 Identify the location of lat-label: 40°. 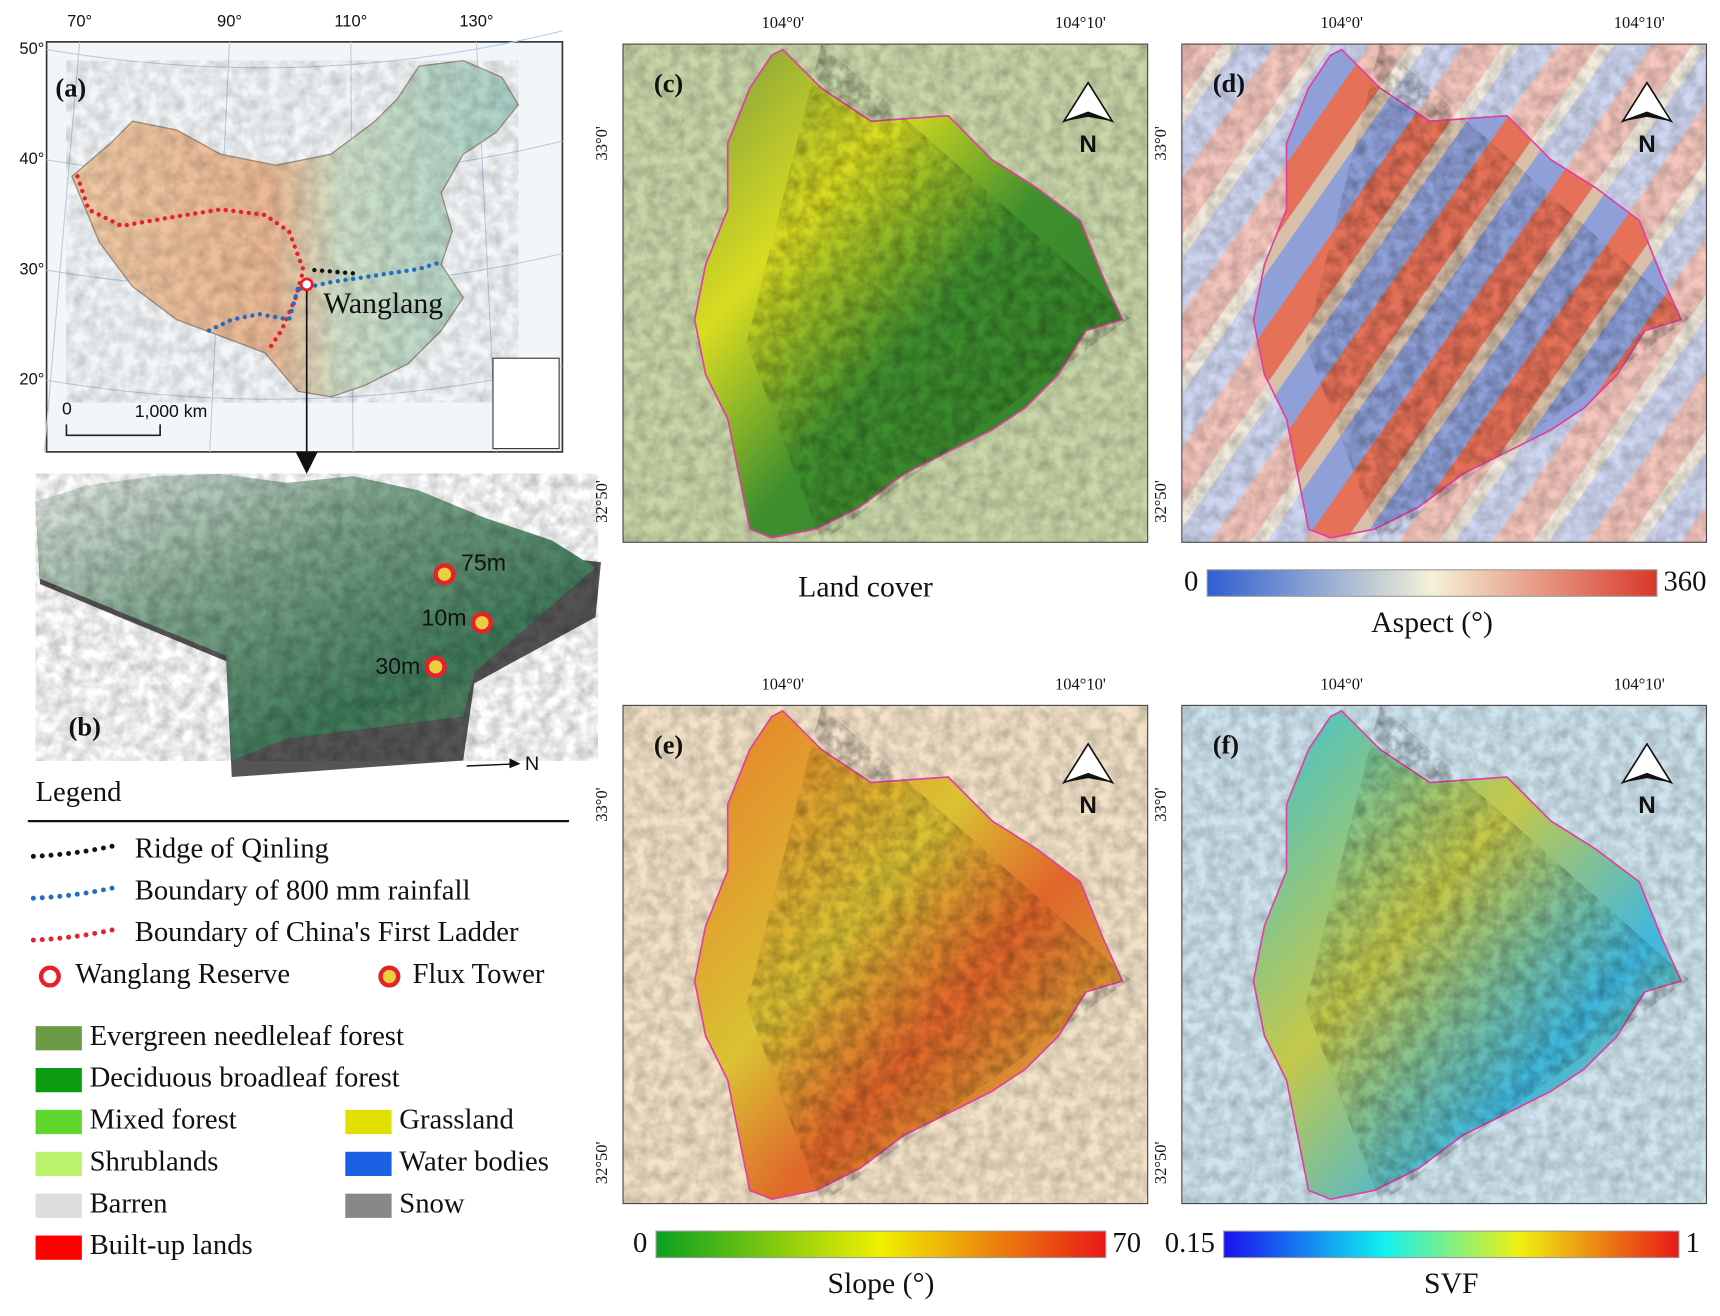
(31, 158).